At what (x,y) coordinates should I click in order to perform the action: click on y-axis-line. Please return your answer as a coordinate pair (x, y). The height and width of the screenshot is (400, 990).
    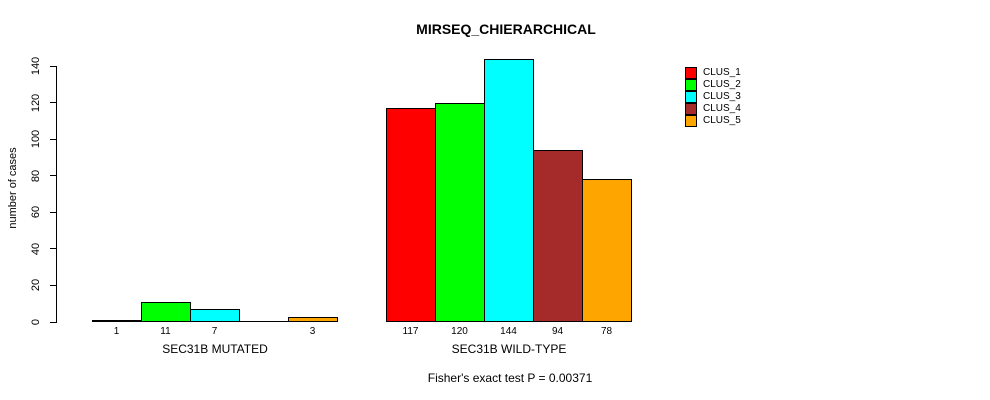
    Looking at the image, I should click on (56, 194).